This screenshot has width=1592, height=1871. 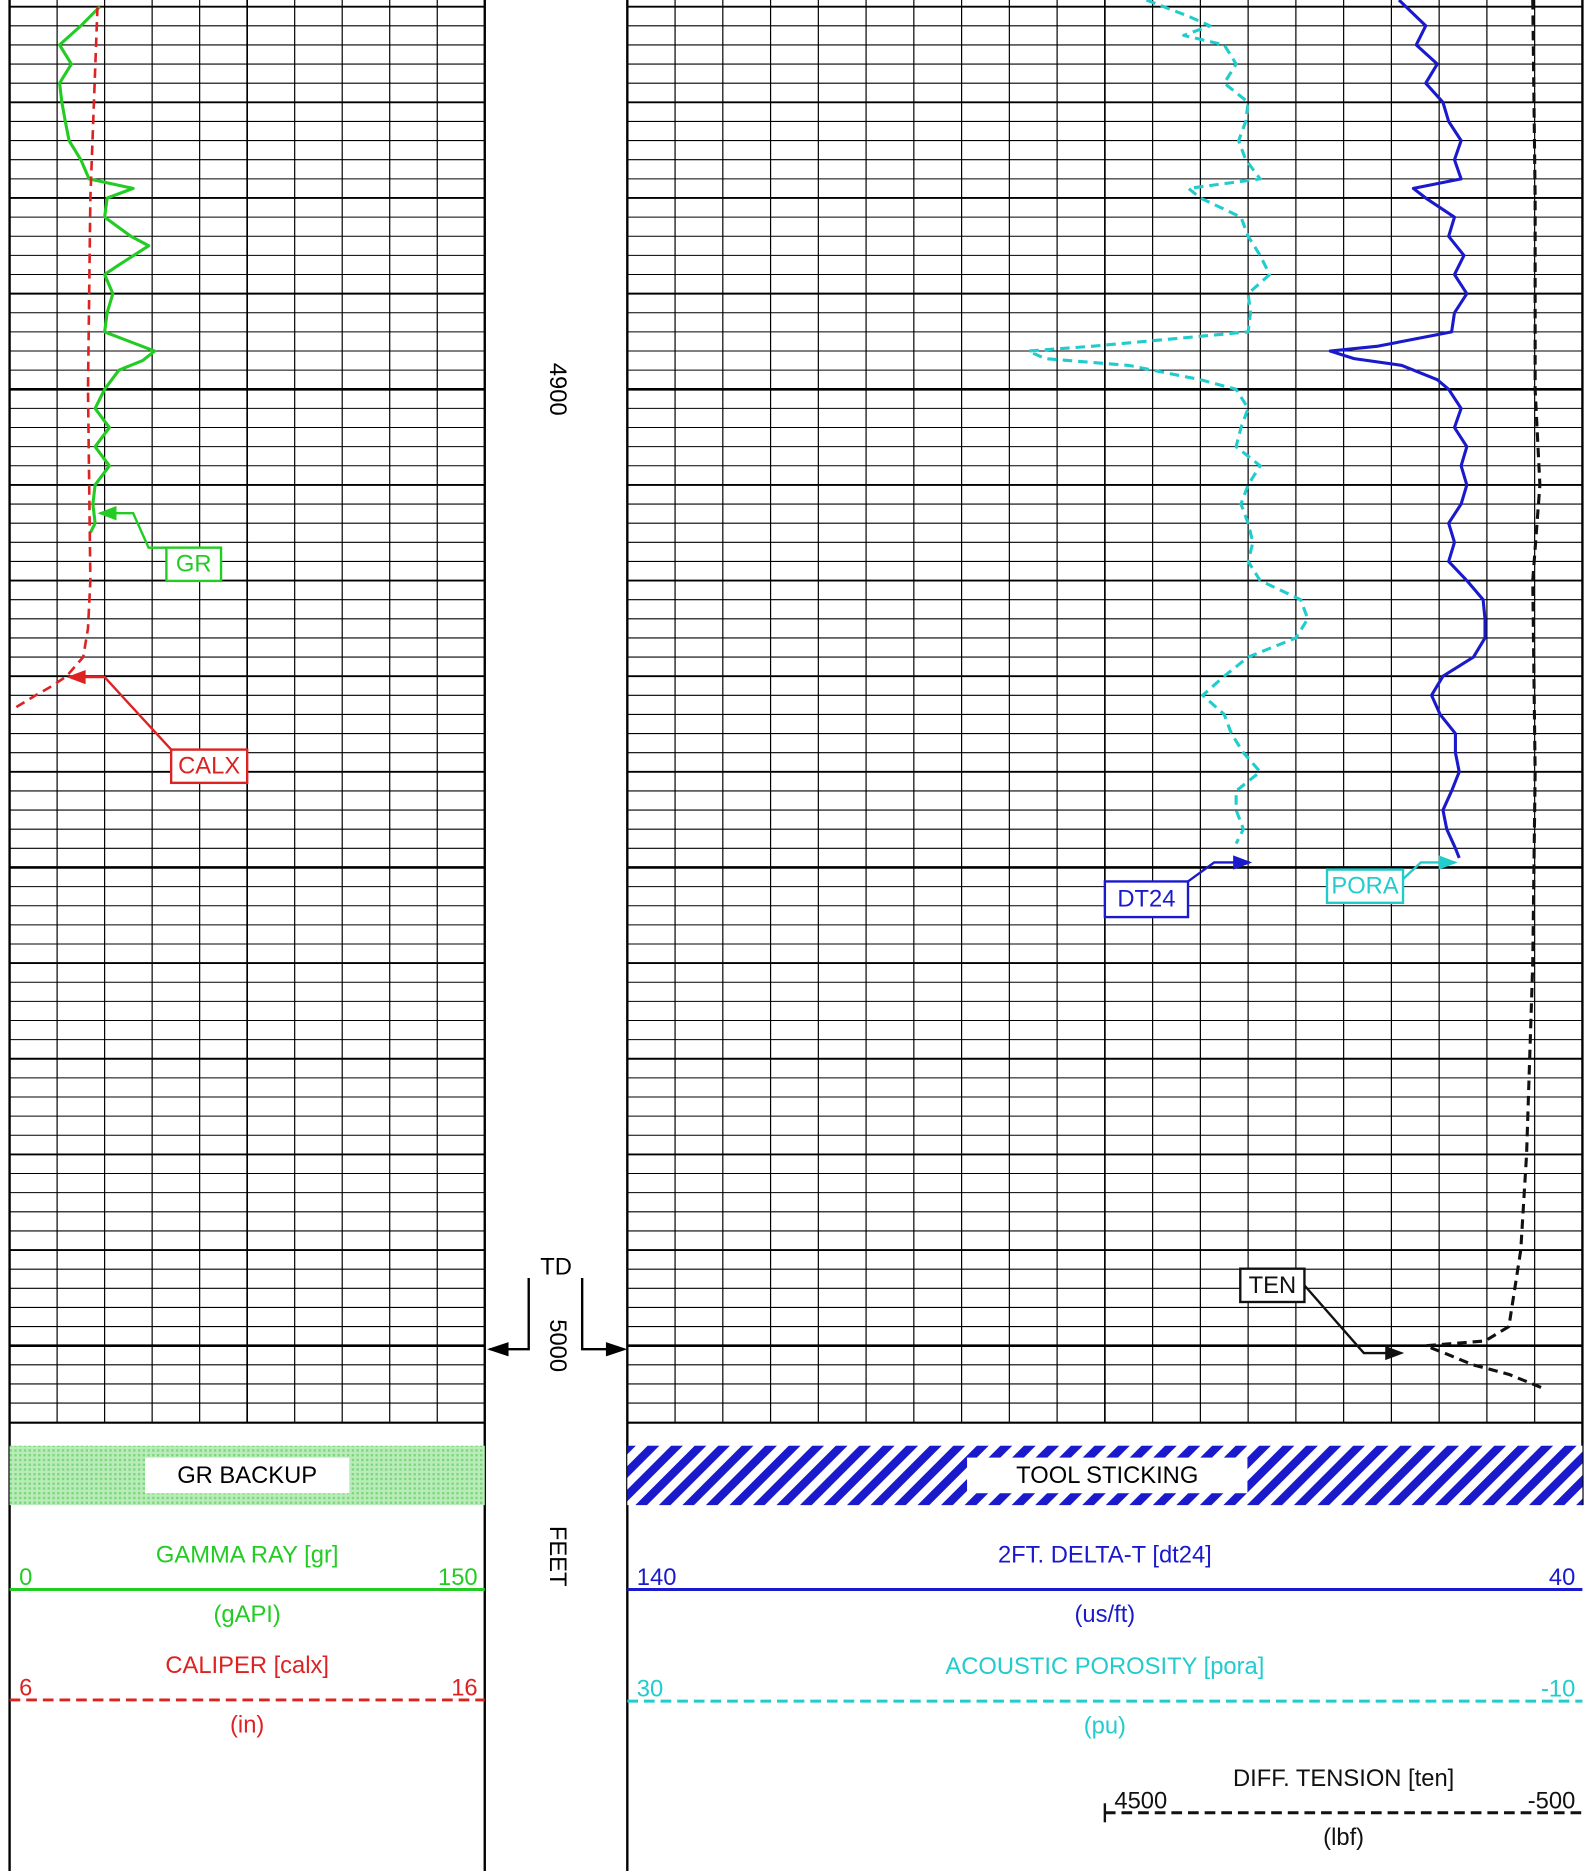 I want to click on legend-unit: (in), so click(x=247, y=1724).